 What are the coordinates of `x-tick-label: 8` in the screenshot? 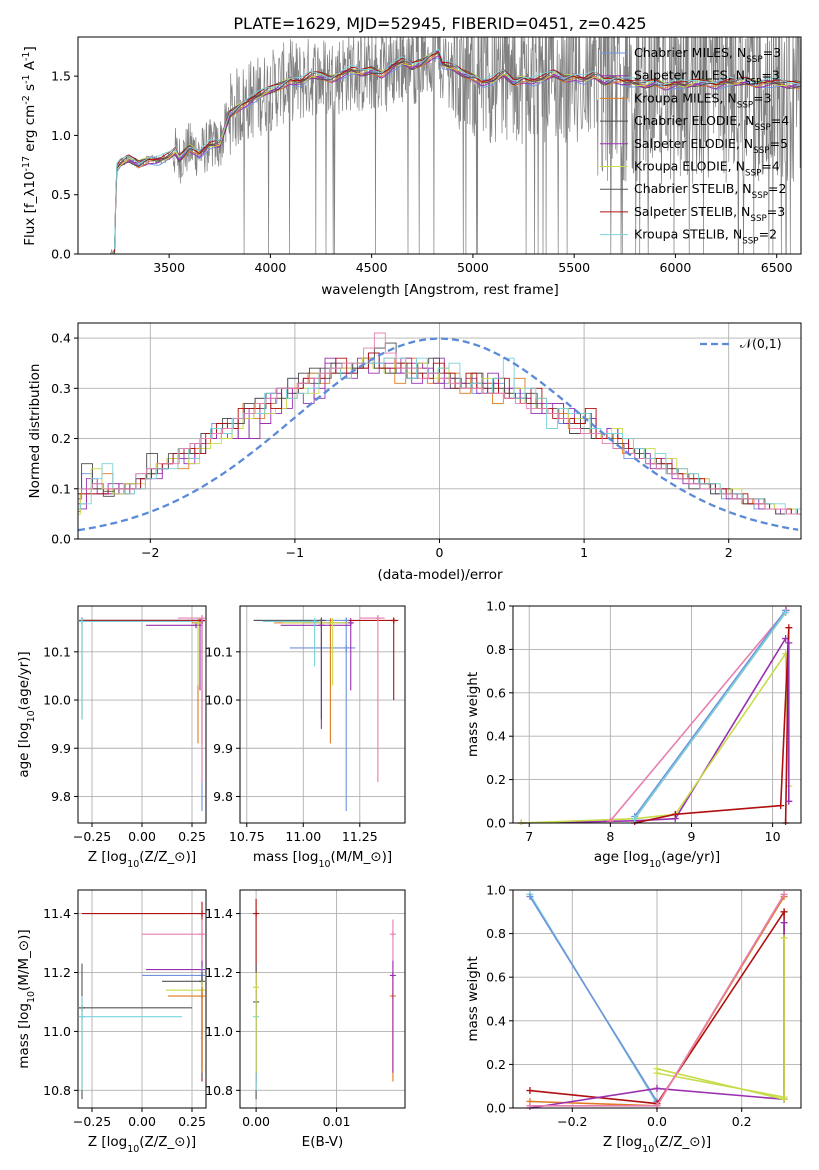 It's located at (610, 836).